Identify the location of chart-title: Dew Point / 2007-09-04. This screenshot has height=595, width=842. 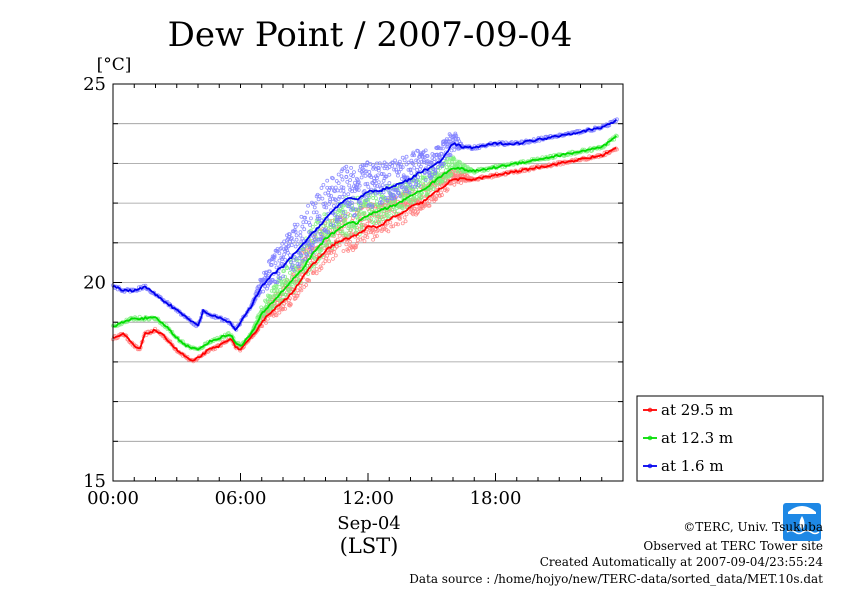
(370, 35).